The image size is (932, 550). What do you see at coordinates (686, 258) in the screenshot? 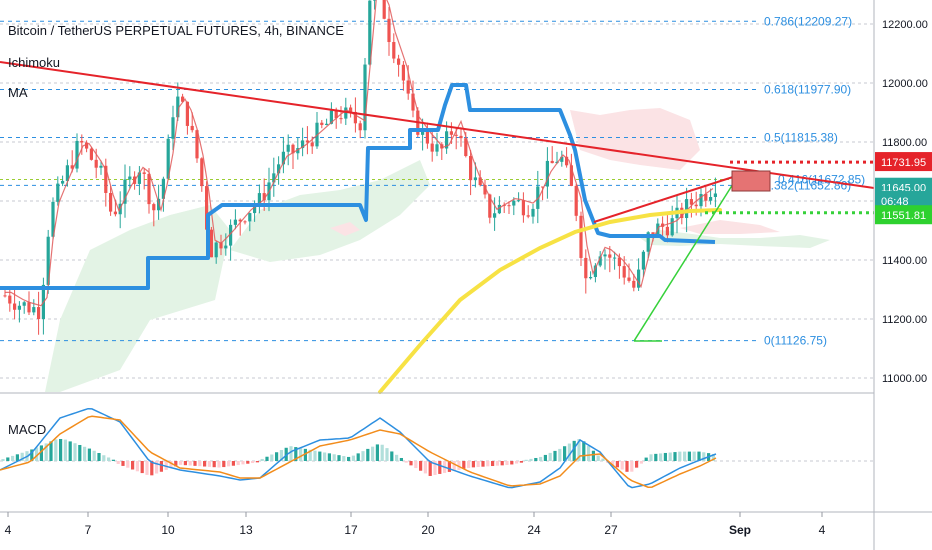
I see `green-support-line` at bounding box center [686, 258].